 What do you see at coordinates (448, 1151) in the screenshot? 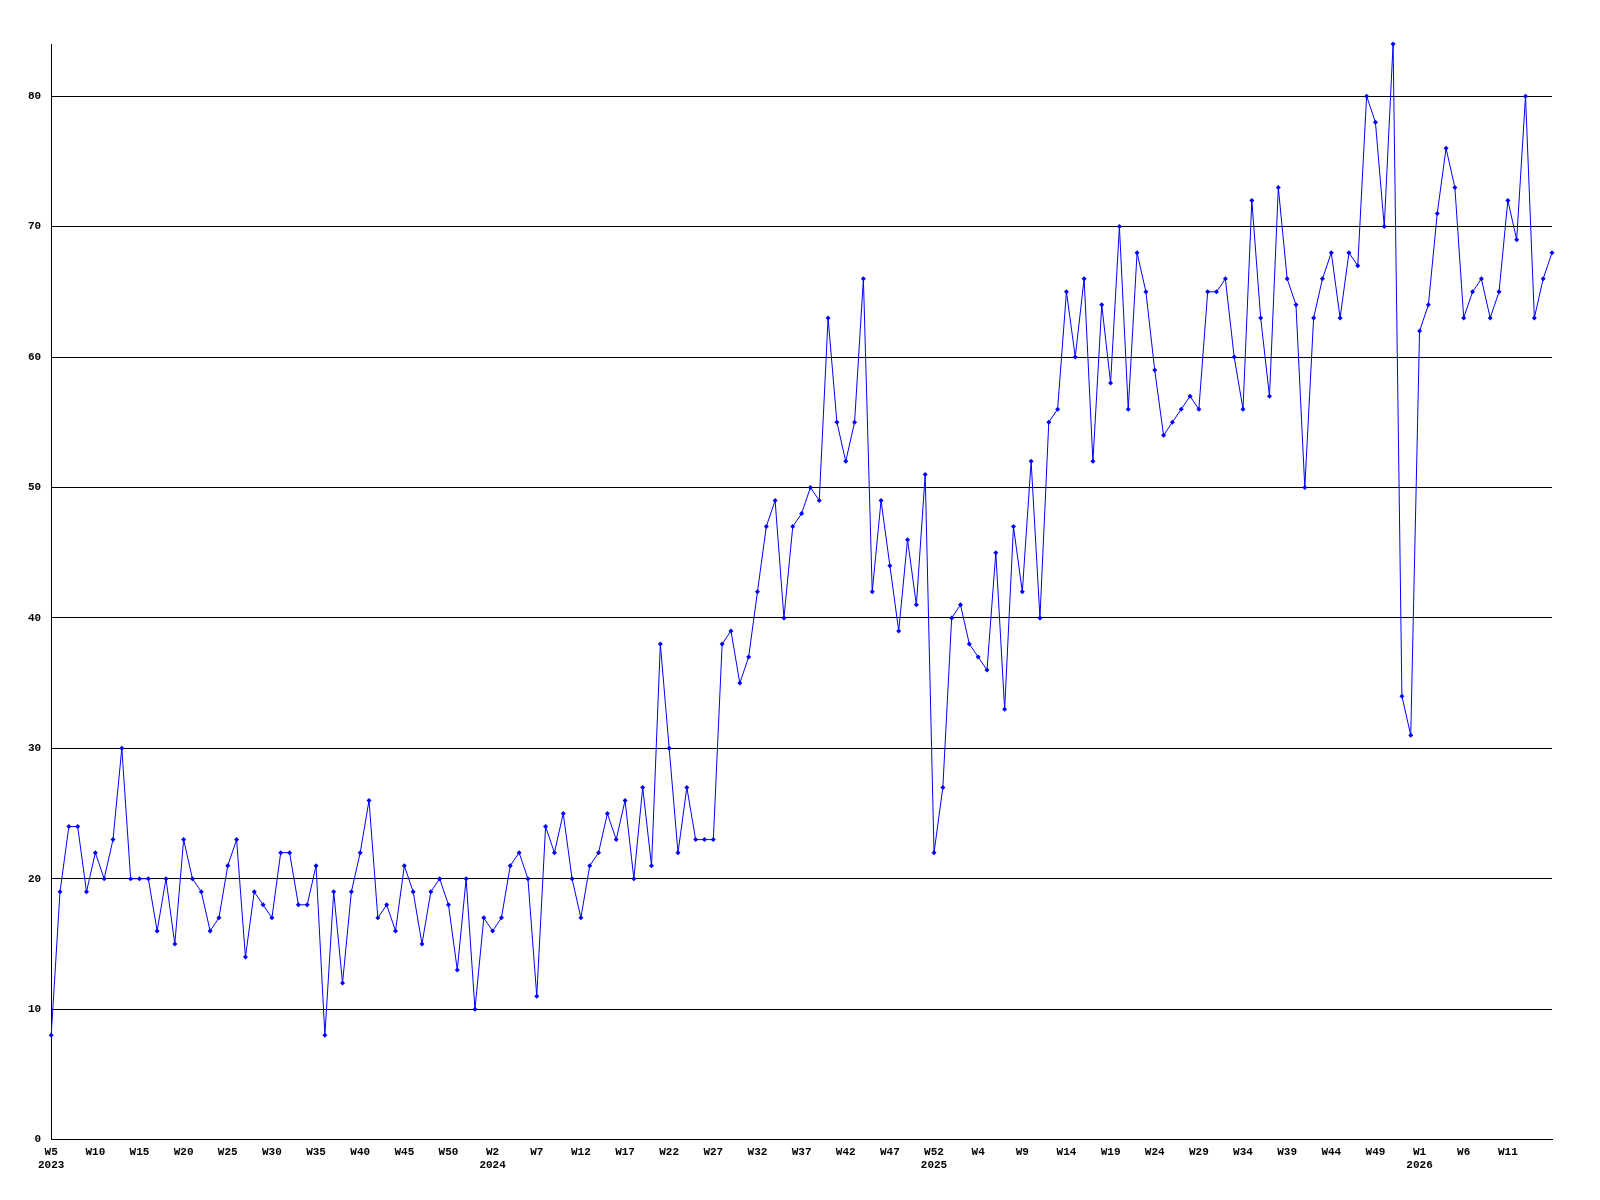
I see `x-tick-label: W50` at bounding box center [448, 1151].